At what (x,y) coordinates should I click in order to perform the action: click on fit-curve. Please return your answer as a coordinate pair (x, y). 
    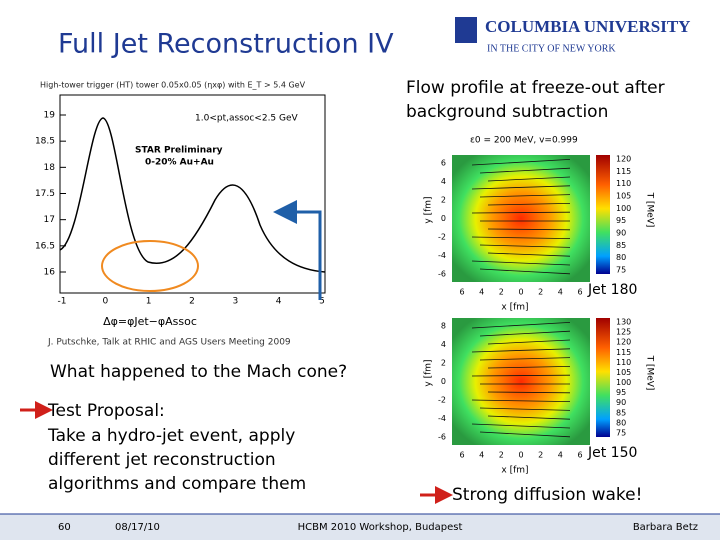
    Looking at the image, I should click on (192, 195).